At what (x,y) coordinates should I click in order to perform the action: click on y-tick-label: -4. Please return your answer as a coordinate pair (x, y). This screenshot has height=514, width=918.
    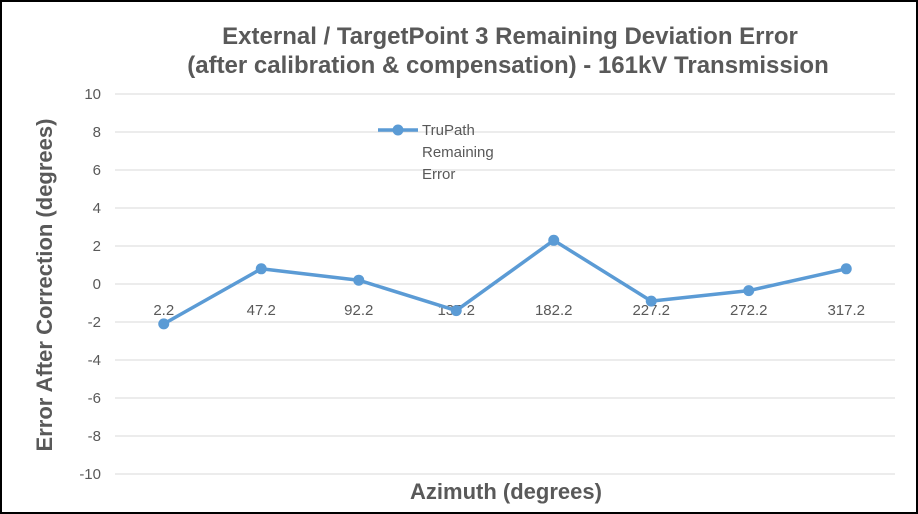
    Looking at the image, I should click on (94, 360).